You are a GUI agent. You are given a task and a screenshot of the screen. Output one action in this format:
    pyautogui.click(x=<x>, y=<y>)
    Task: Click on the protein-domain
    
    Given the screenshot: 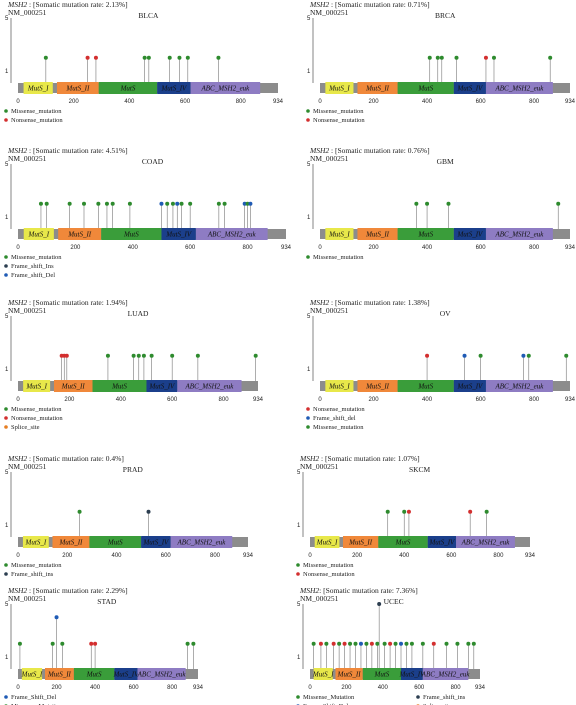 What is the action you would take?
    pyautogui.click(x=403, y=542)
    